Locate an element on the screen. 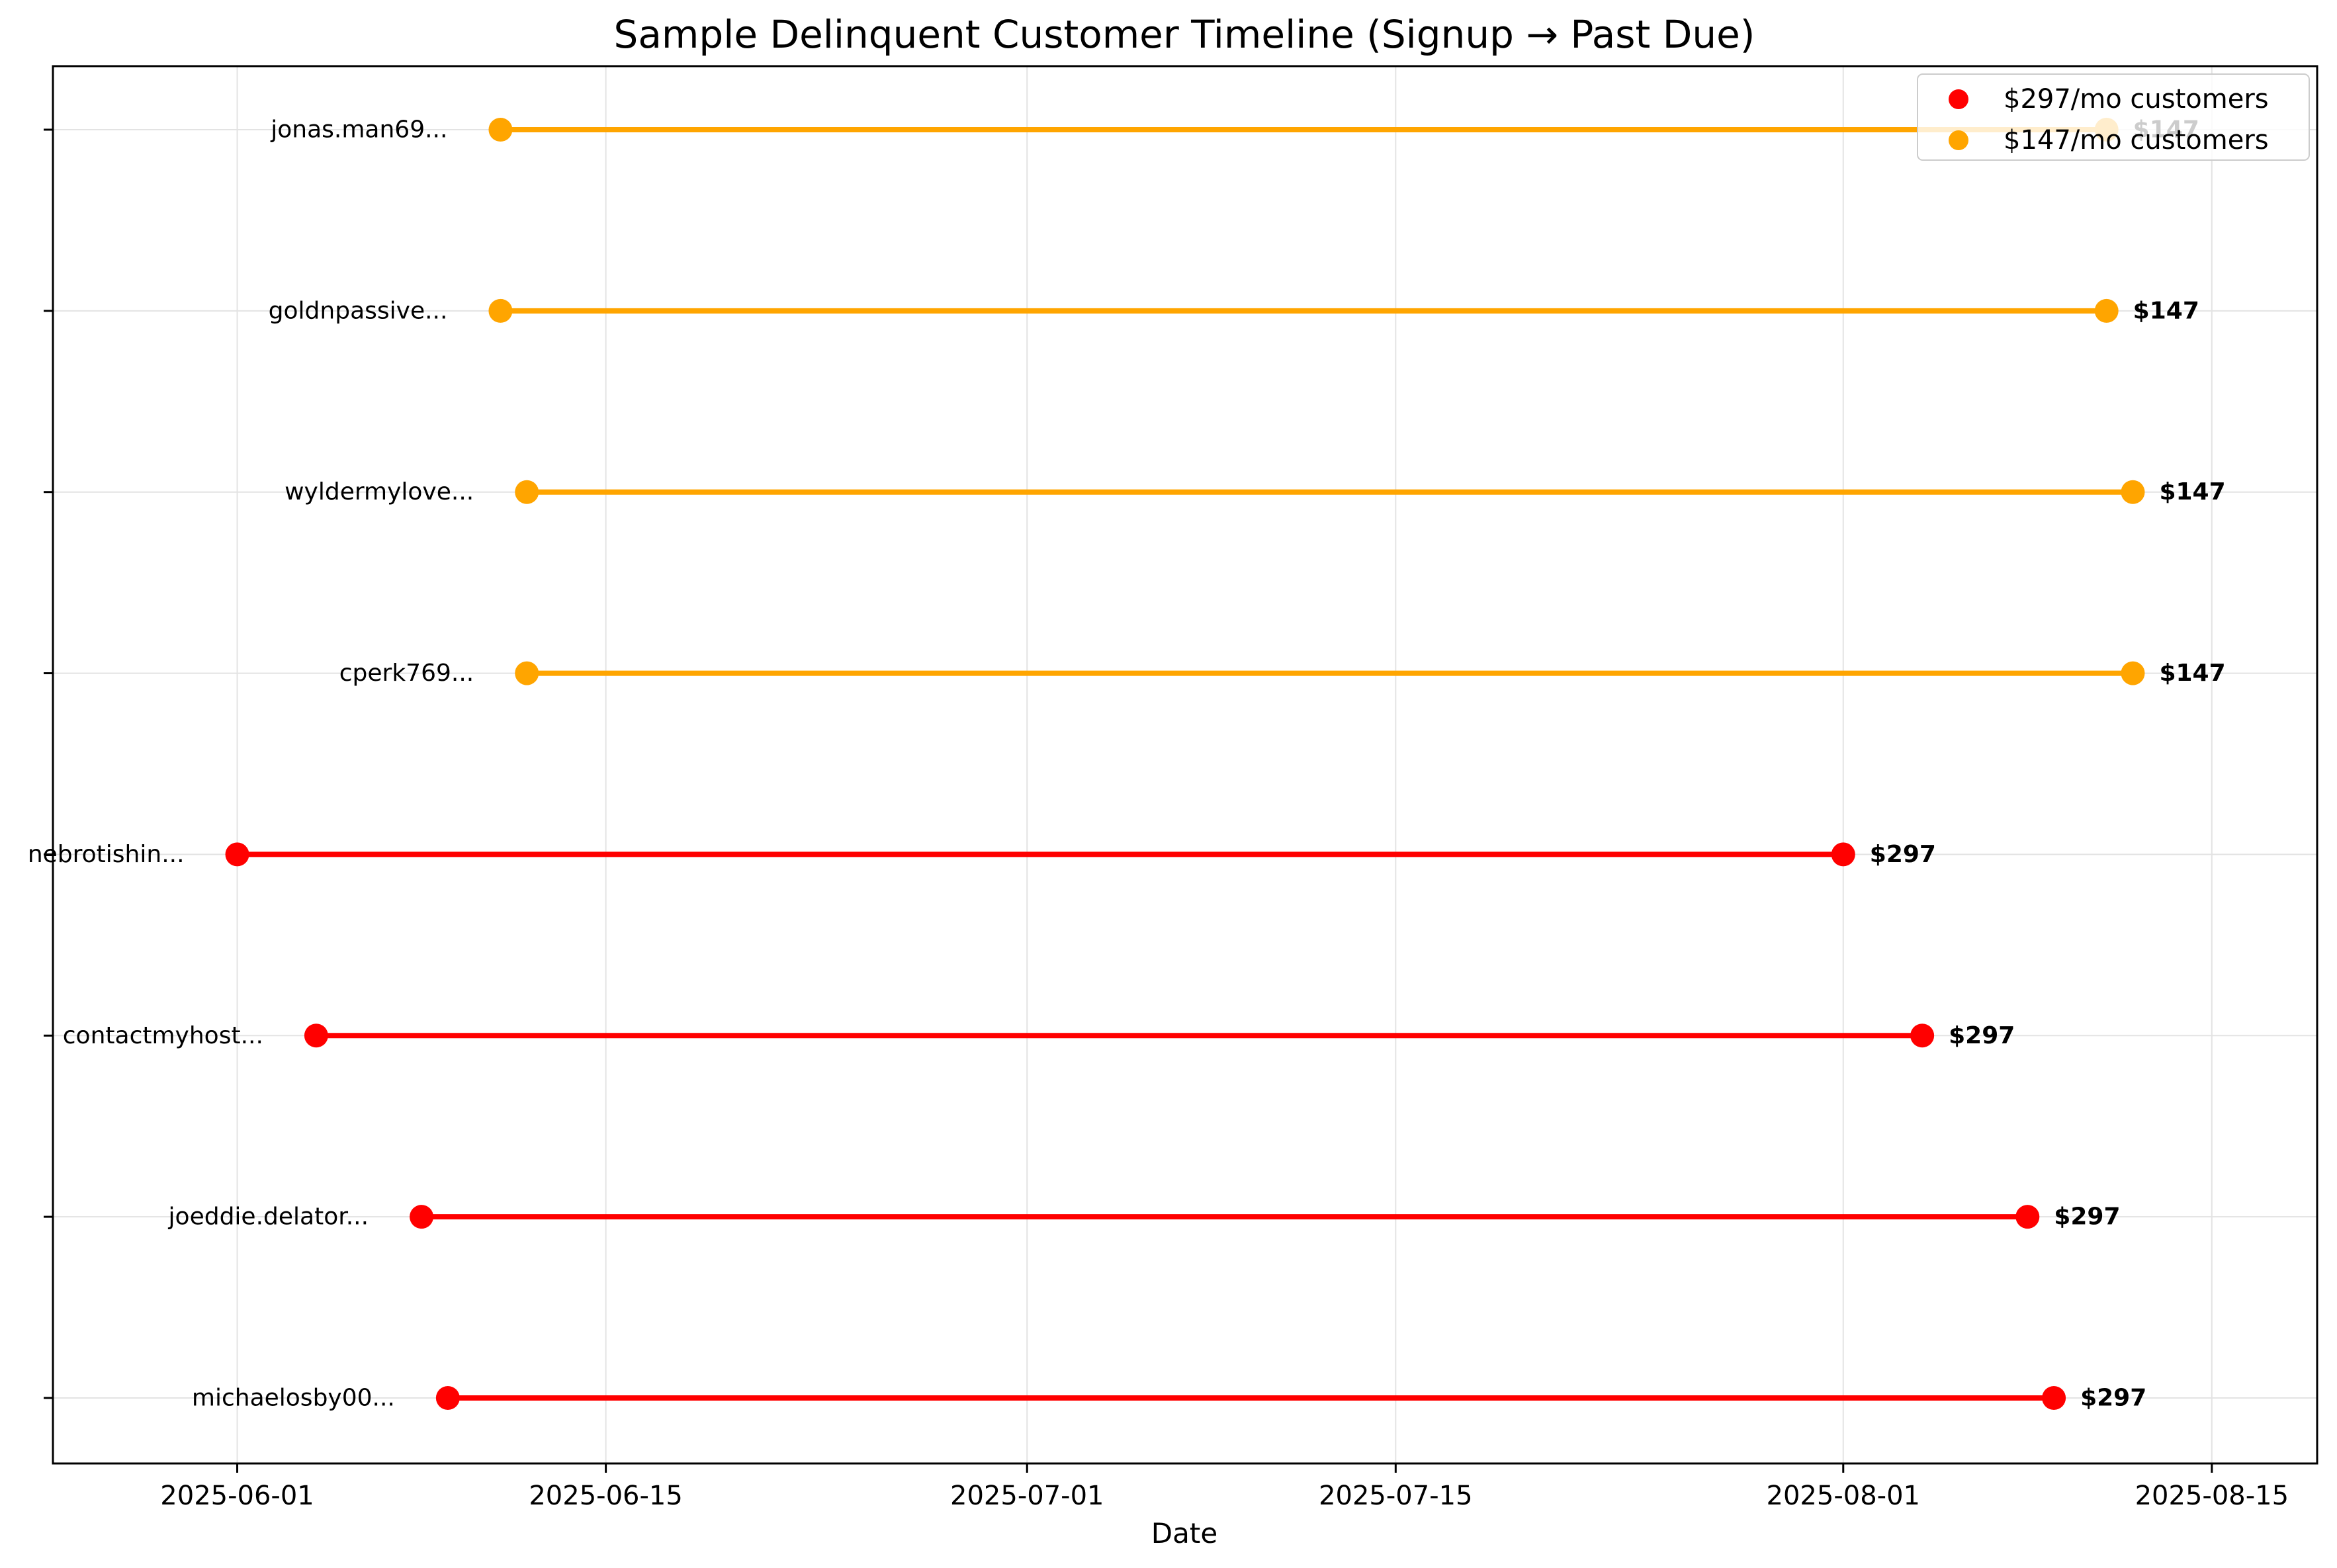  legend-box is located at coordinates (2113, 117).